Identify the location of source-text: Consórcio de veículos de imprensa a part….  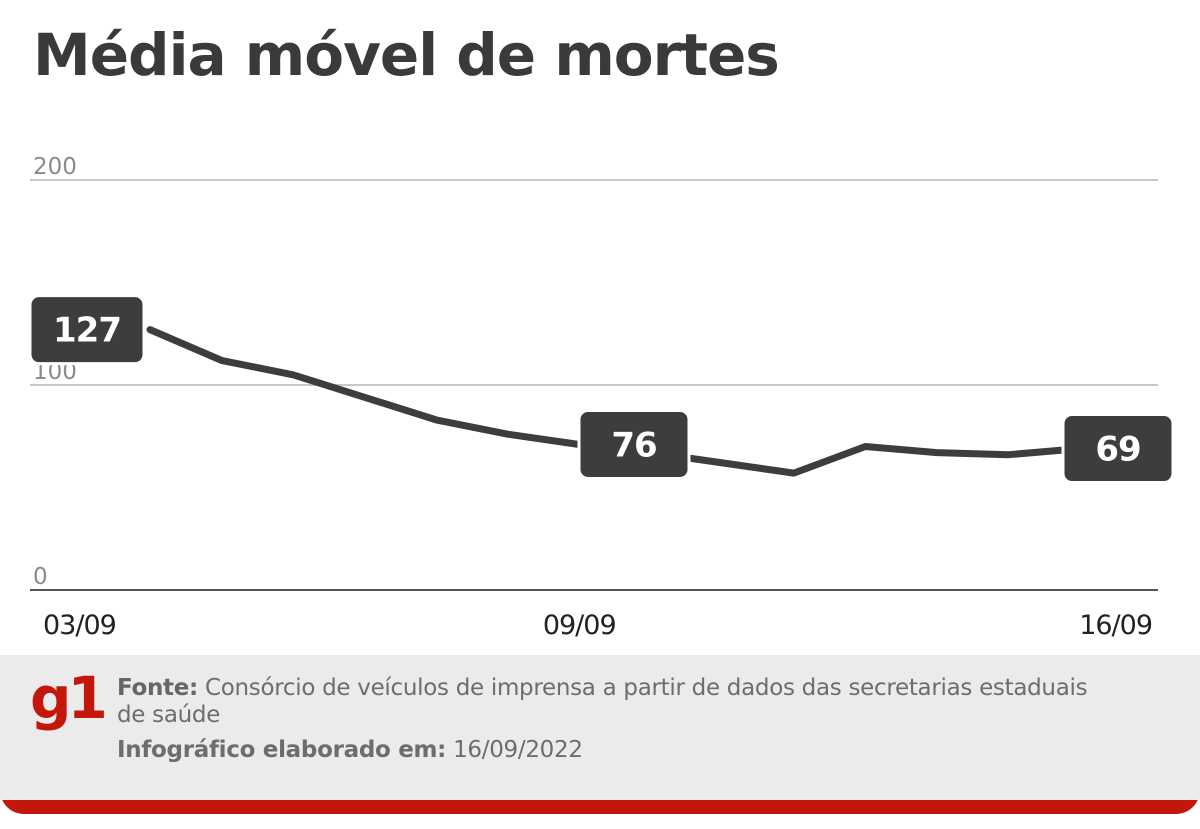
(602, 701).